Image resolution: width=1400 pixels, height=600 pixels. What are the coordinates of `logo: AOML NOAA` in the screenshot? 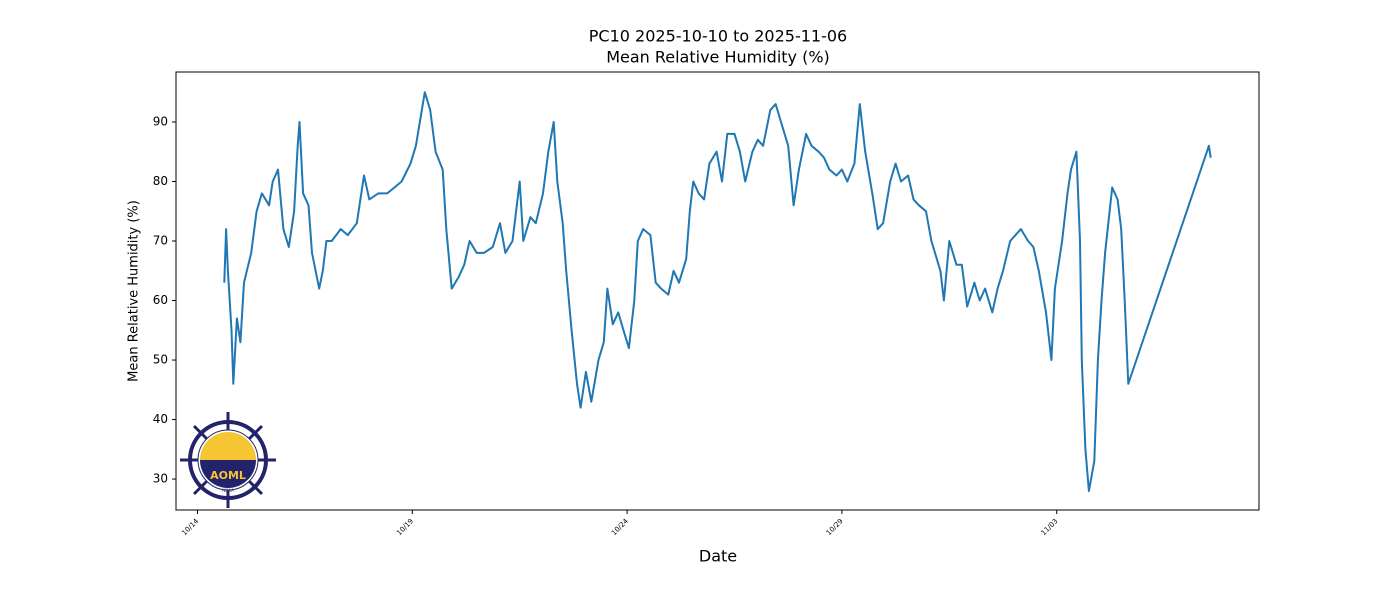 It's located at (228, 460).